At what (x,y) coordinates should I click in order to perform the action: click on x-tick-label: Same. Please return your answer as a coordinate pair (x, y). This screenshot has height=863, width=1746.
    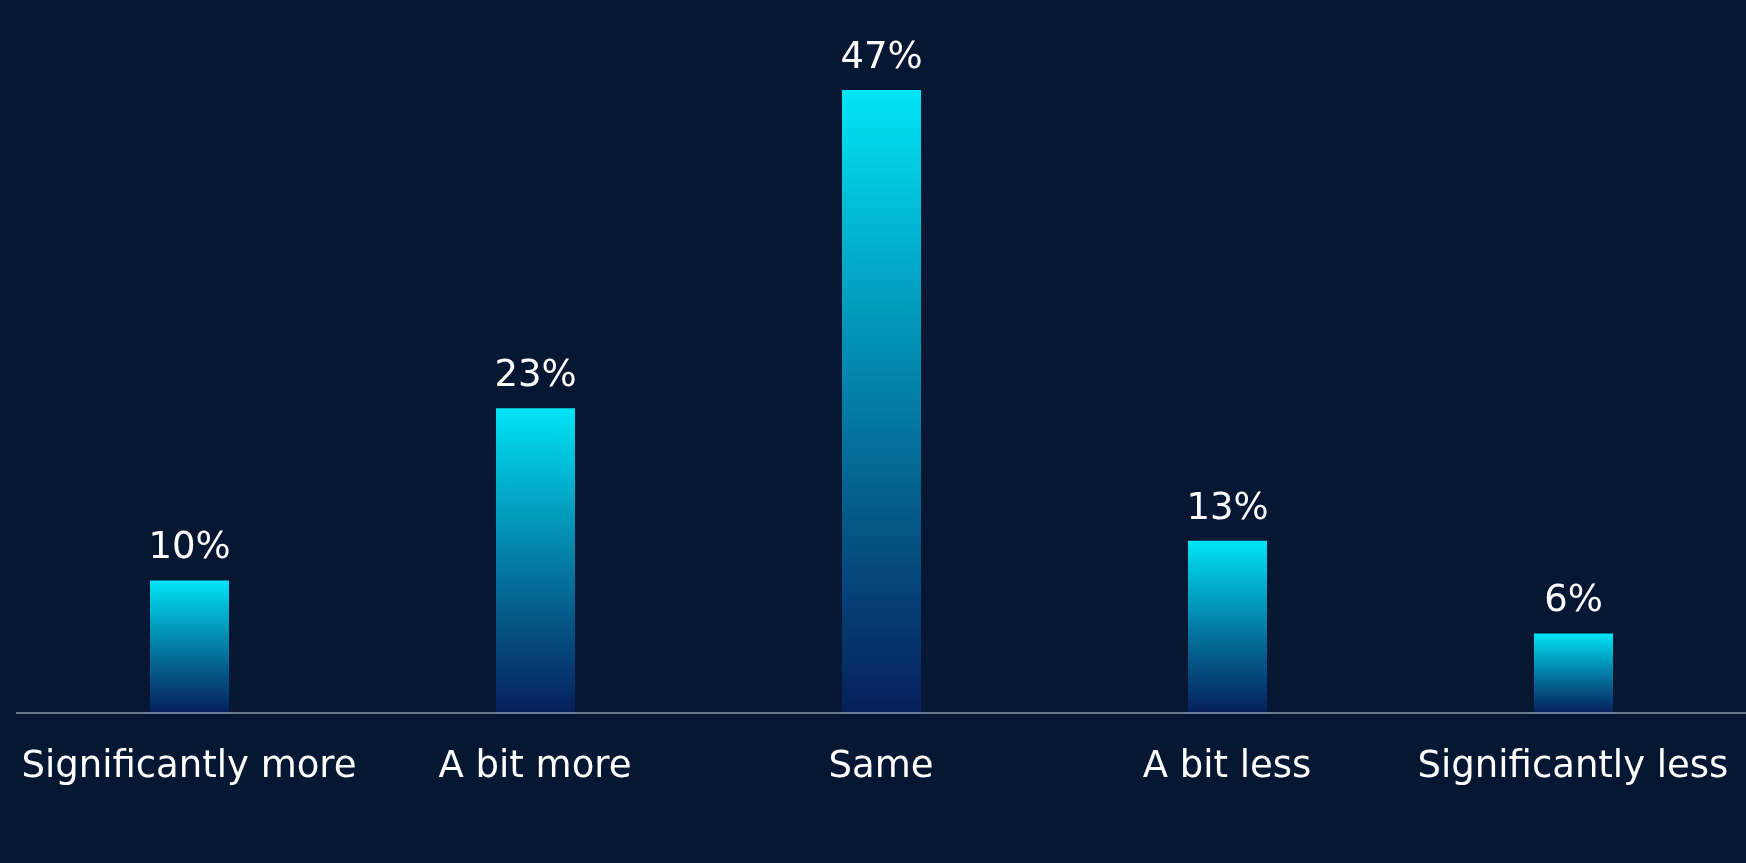
    Looking at the image, I should click on (881, 765).